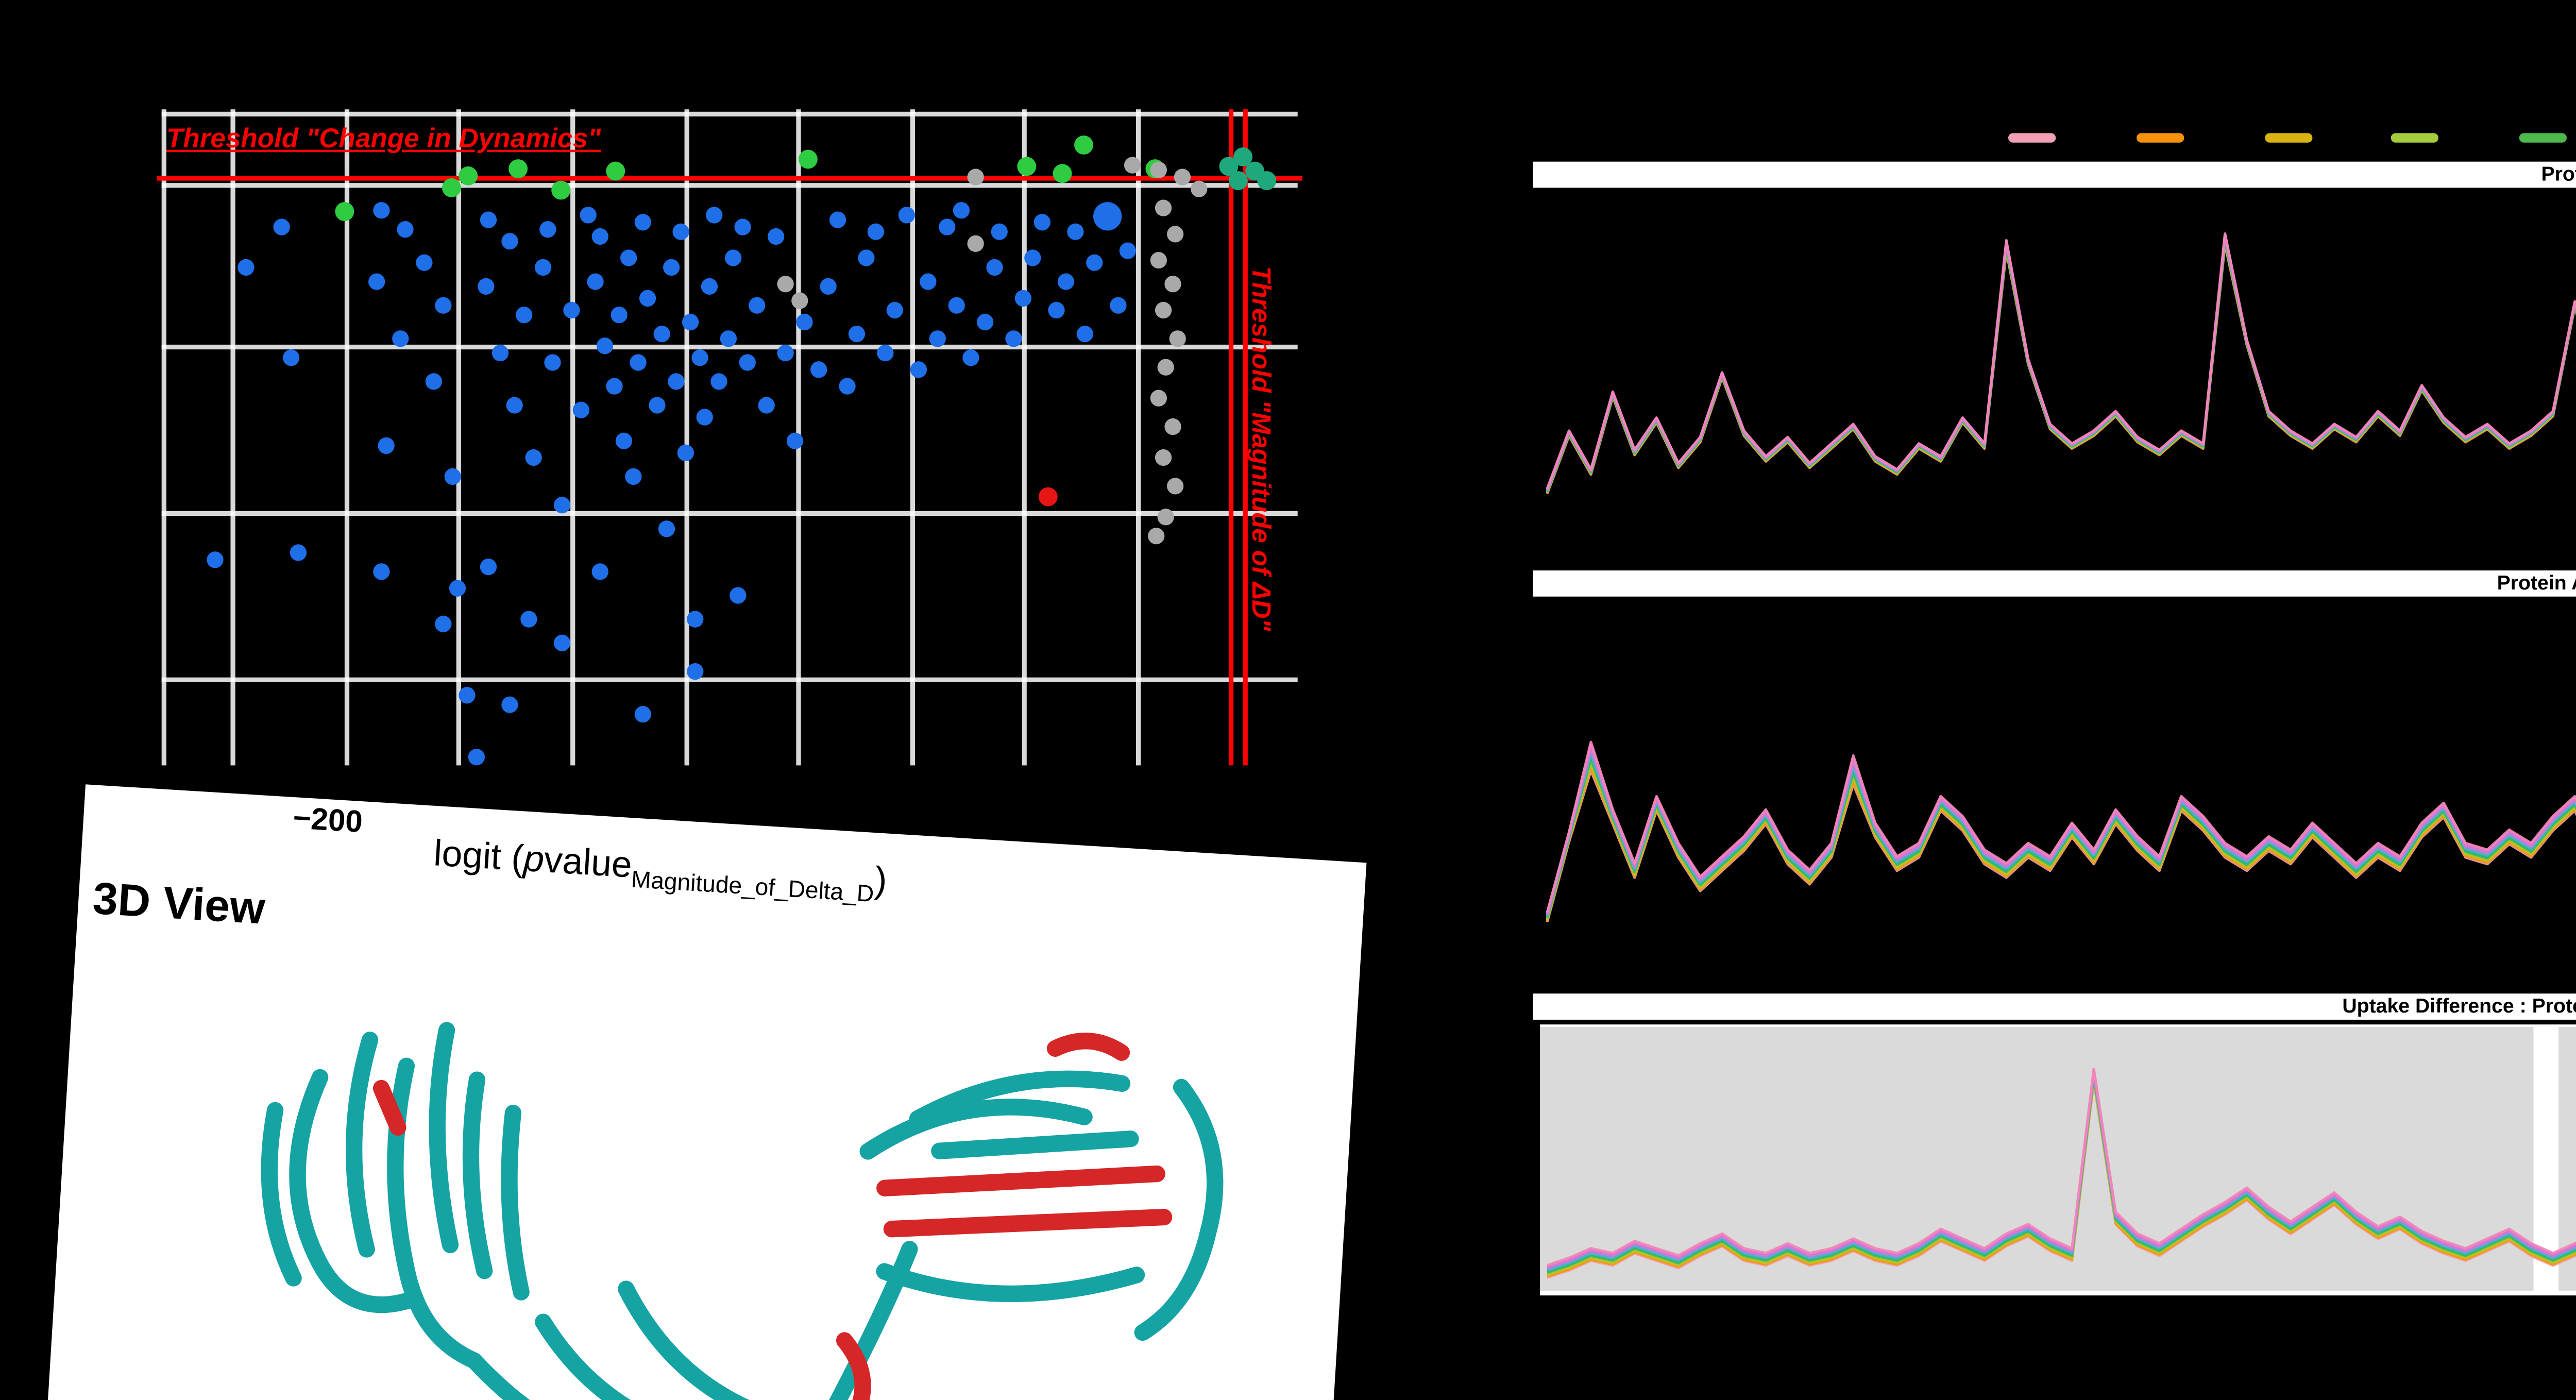 This screenshot has height=1400, width=2576. What do you see at coordinates (2054, 1160) in the screenshot?
I see `chart-body-uptake-difference` at bounding box center [2054, 1160].